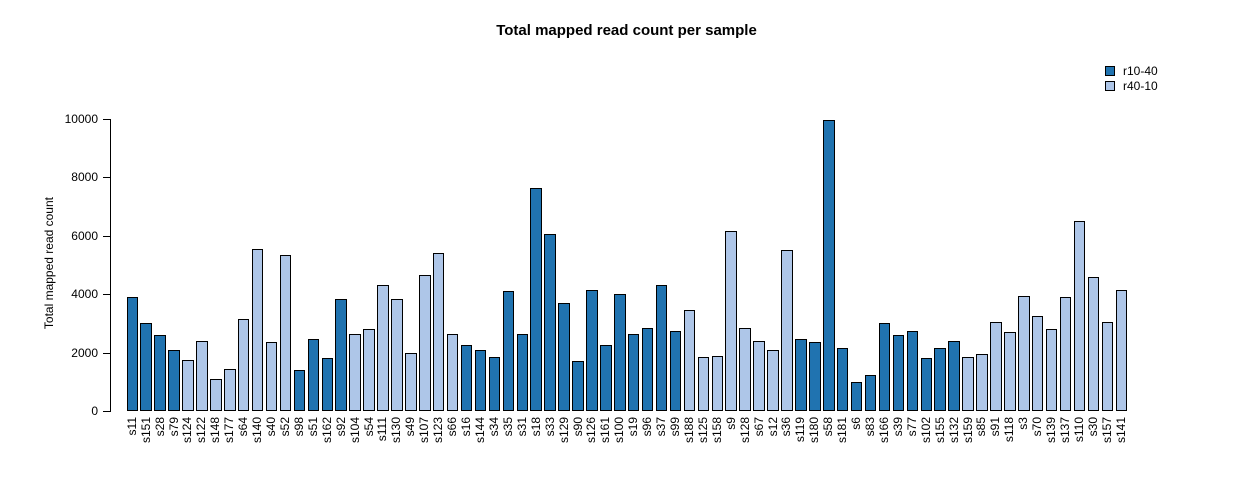 The height and width of the screenshot is (500, 1238). What do you see at coordinates (716, 430) in the screenshot?
I see `x-tick-label: s158` at bounding box center [716, 430].